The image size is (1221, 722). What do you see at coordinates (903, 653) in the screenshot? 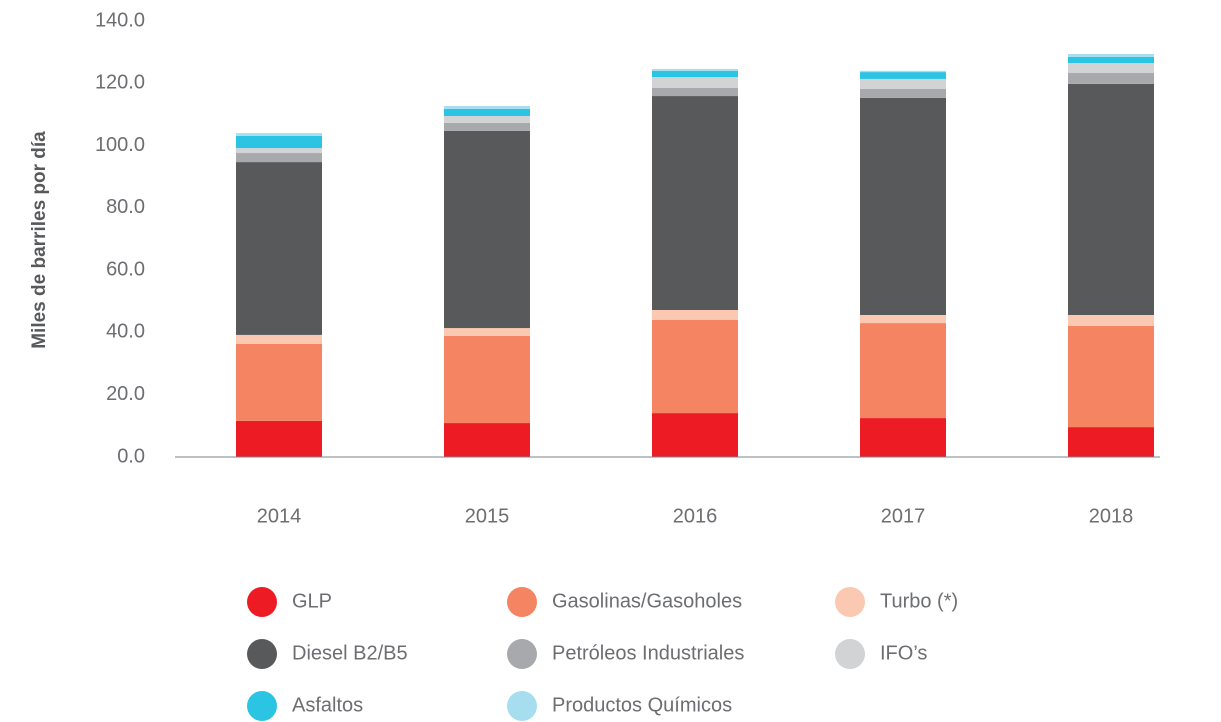
I see `legend-label: IFO’s` at bounding box center [903, 653].